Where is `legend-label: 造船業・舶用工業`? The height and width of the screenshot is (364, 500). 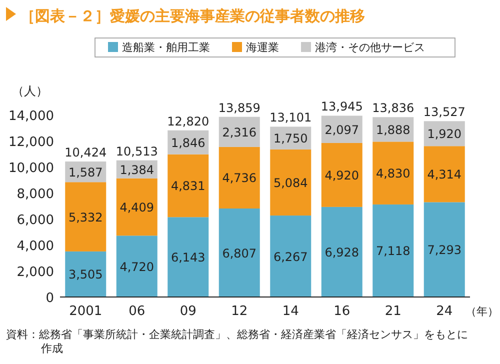
legend-label: 造船業・舶用工業 is located at coordinates (166, 47).